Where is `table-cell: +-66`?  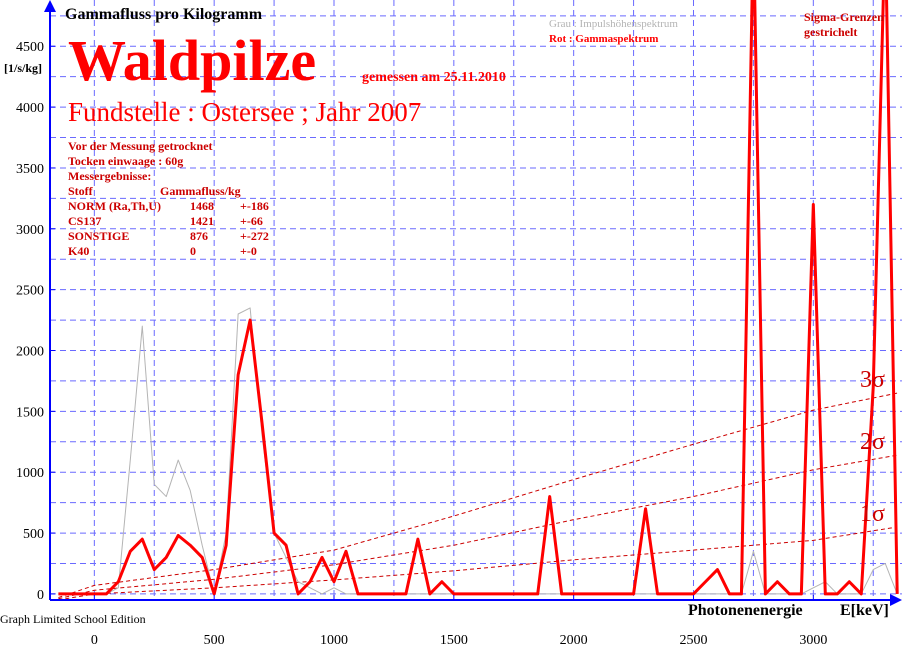
table-cell: +-66 is located at coordinates (251, 221).